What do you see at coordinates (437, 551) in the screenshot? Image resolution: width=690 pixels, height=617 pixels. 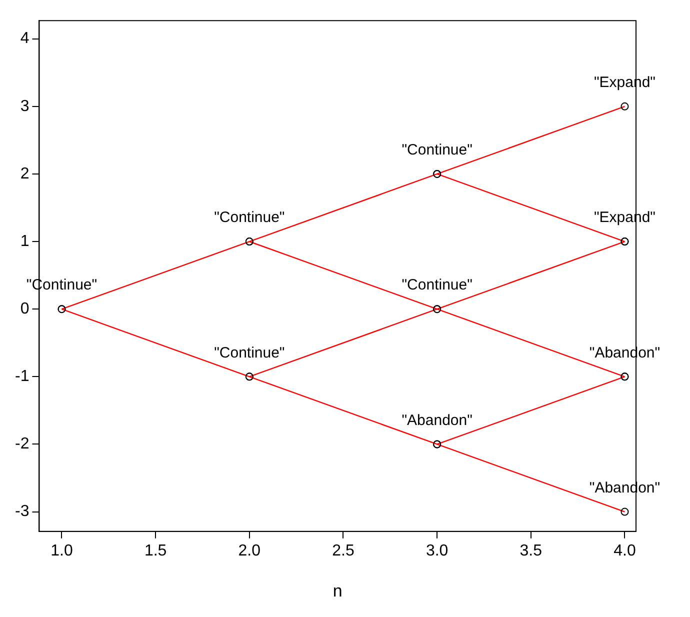 I see `x-tick-label: 3.0` at bounding box center [437, 551].